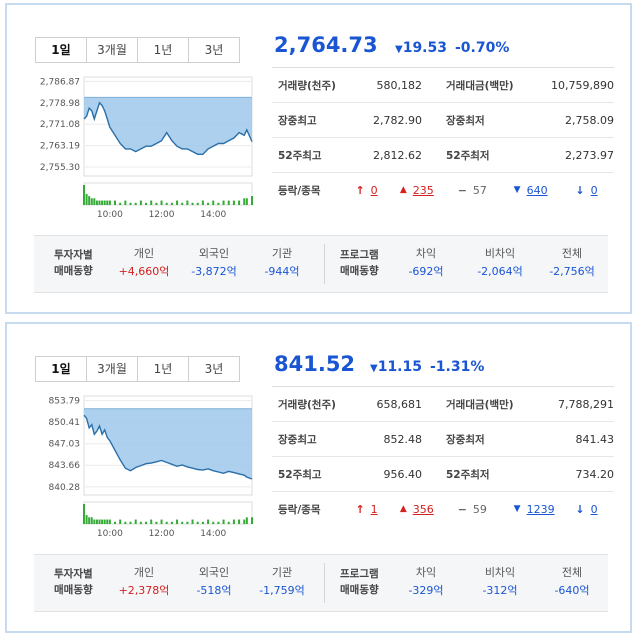 This screenshot has height=642, width=641. Describe the element at coordinates (397, 155) in the screenshot. I see `w52-high-value: 2,812.62` at that location.